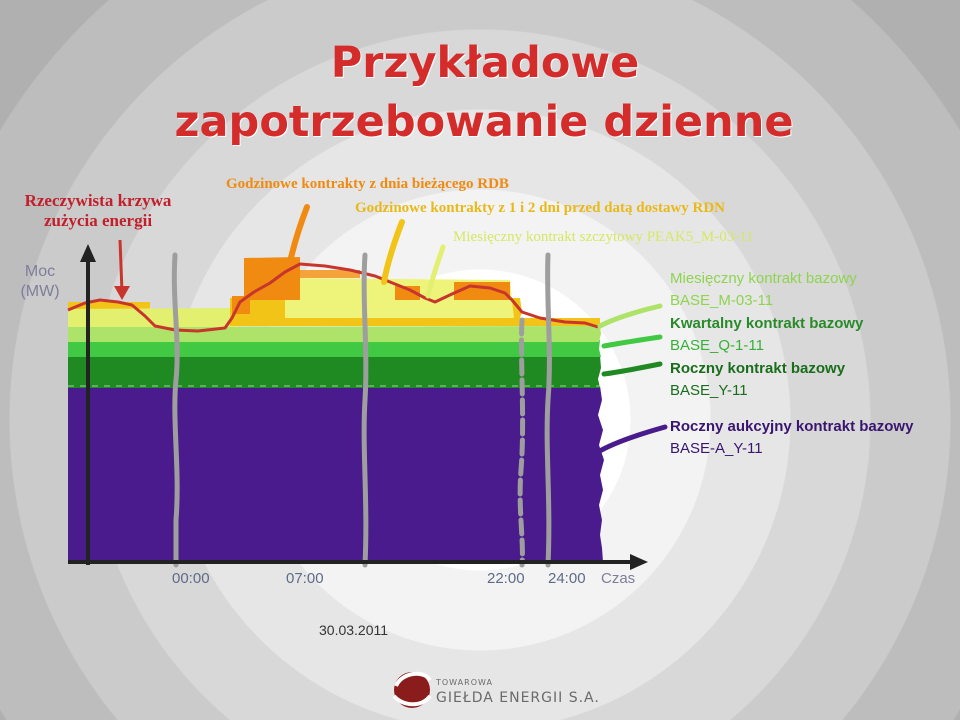 The width and height of the screenshot is (960, 720). What do you see at coordinates (763, 290) in the screenshot?
I see `monthly-base-label: Miesięczny kontrakt bazowy BASE_M-03-11` at bounding box center [763, 290].